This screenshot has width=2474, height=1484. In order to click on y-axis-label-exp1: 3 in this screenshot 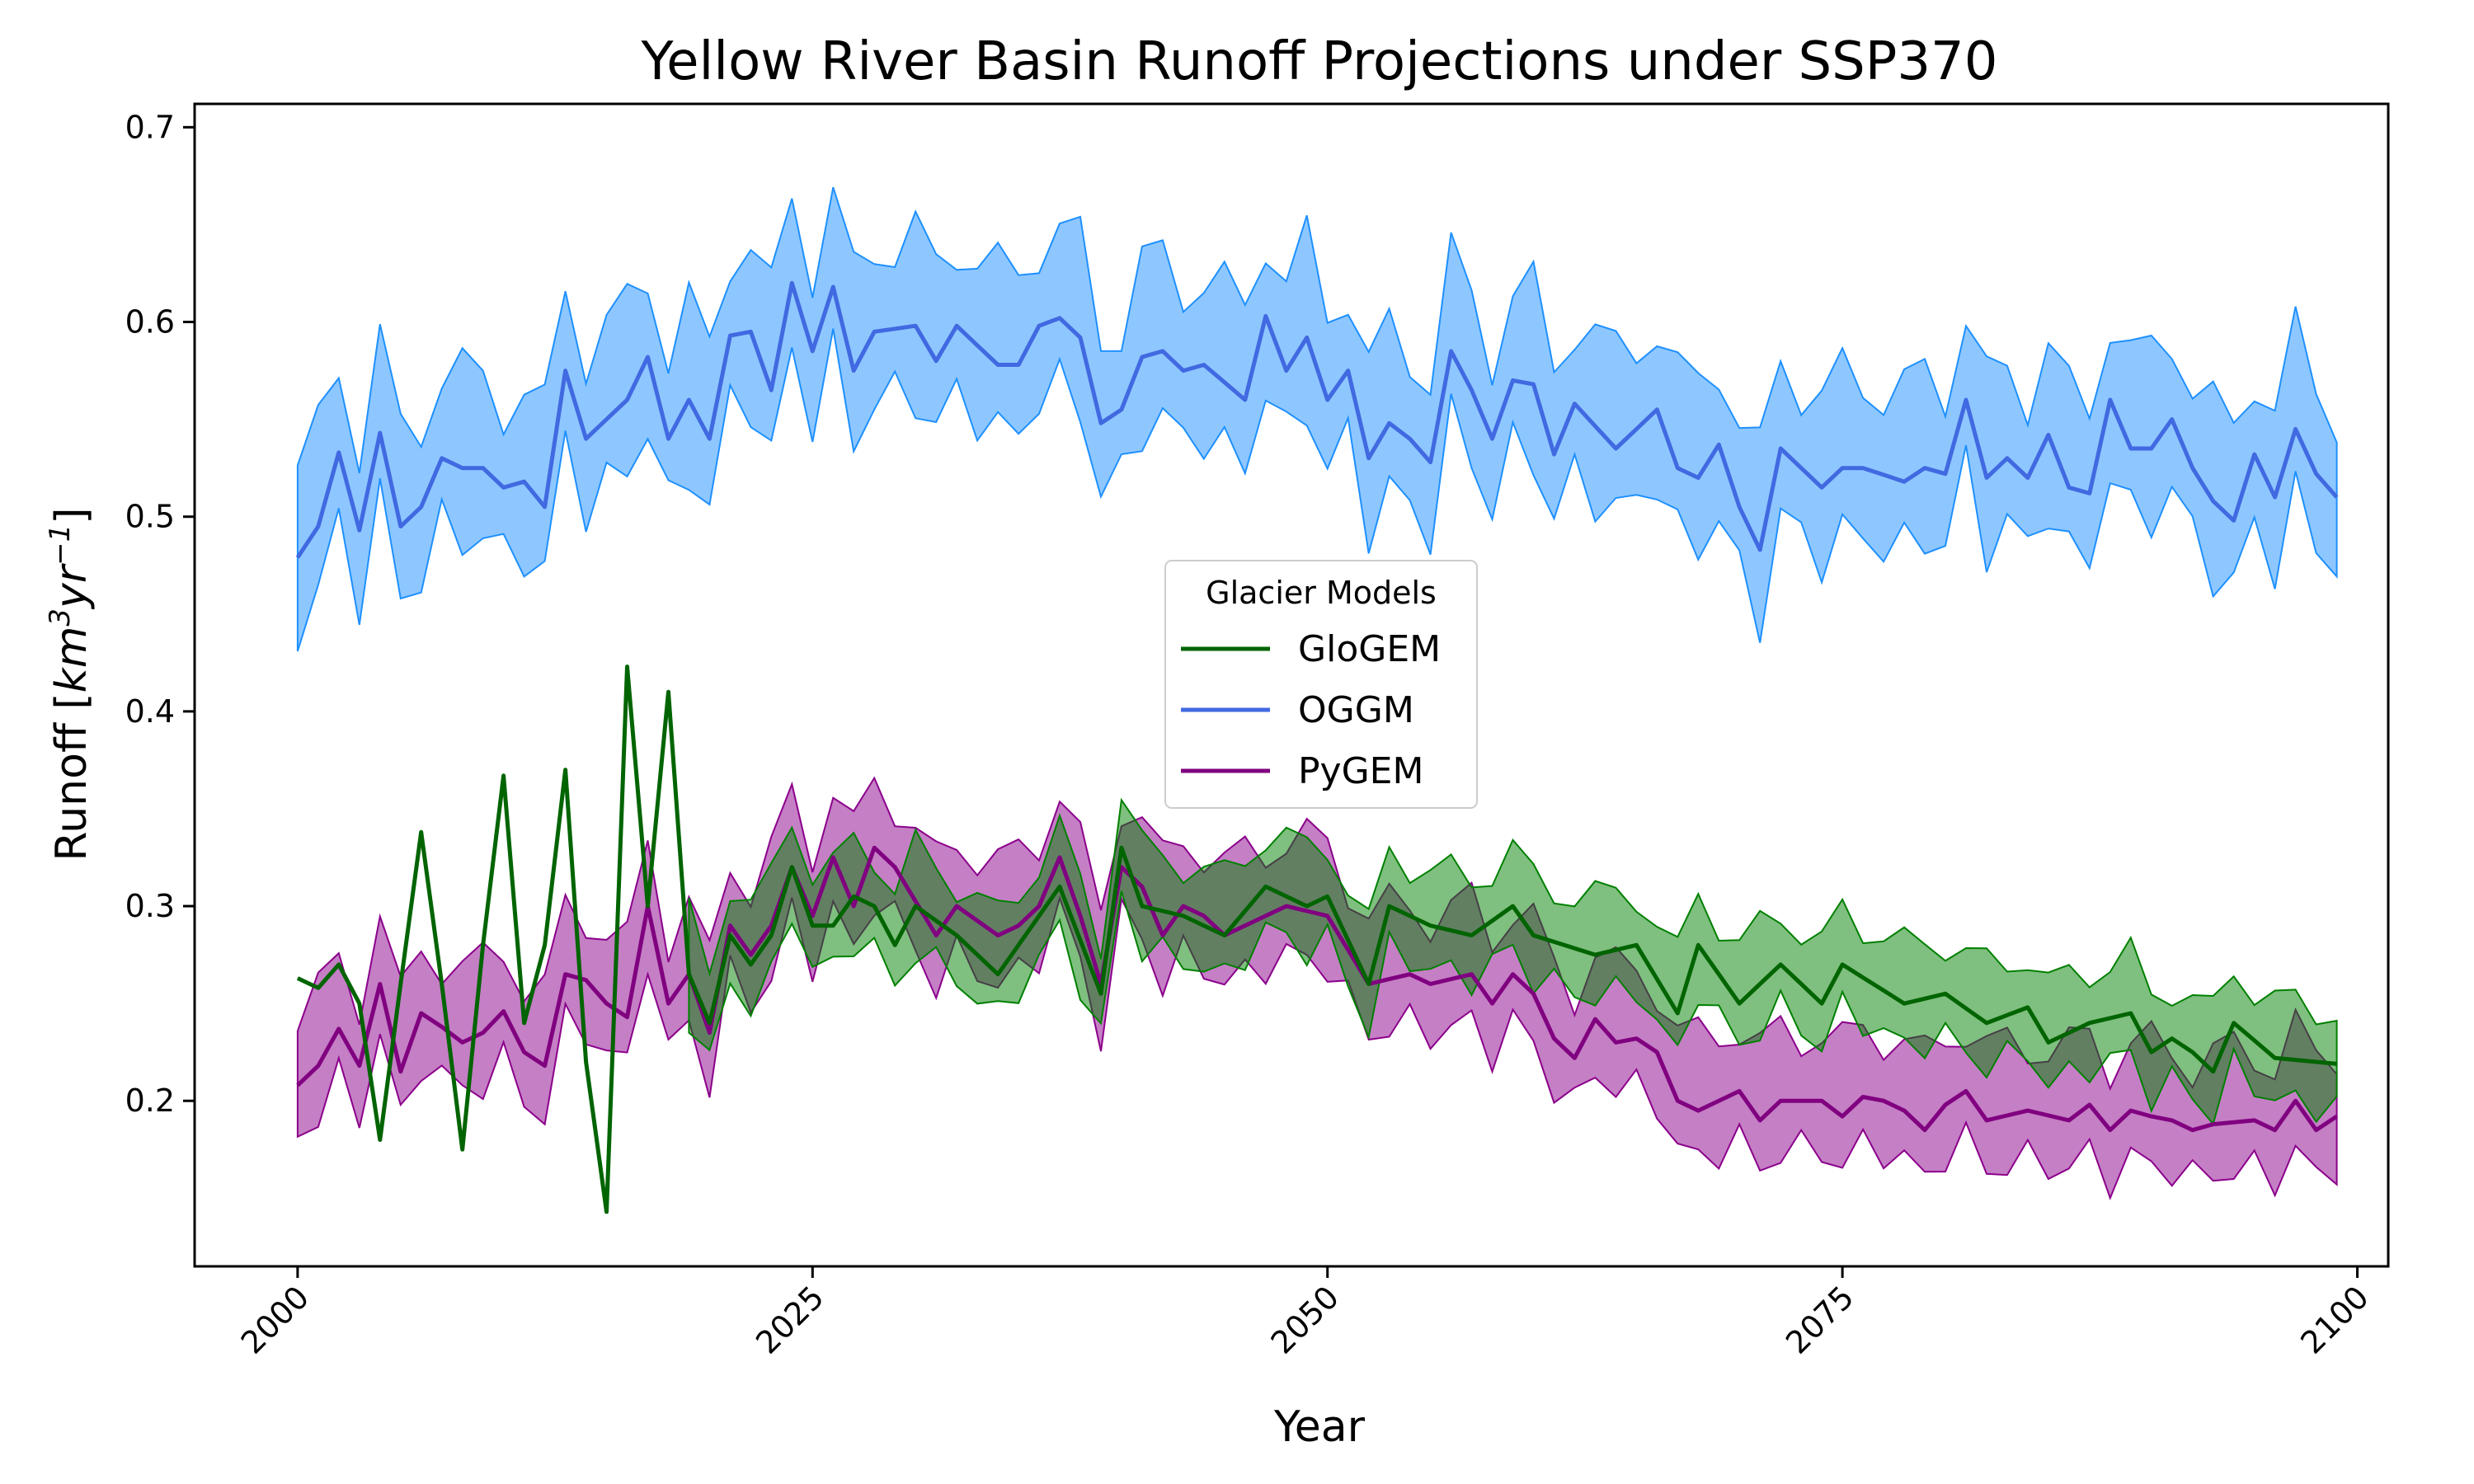, I will do `click(60, 617)`.